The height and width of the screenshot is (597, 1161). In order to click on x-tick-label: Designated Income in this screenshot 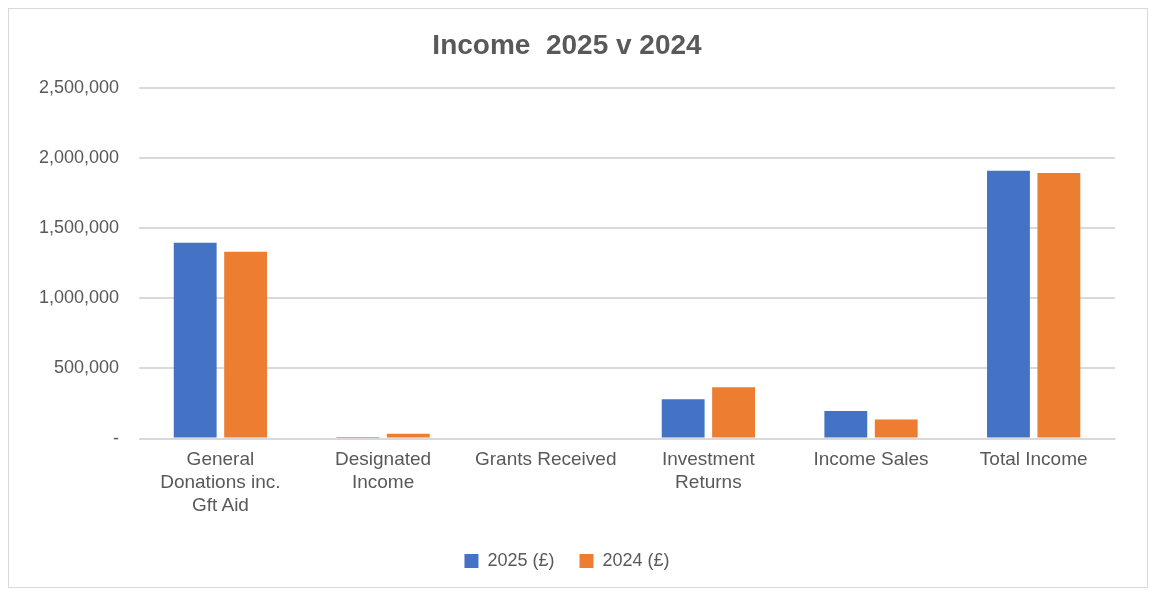, I will do `click(383, 470)`.